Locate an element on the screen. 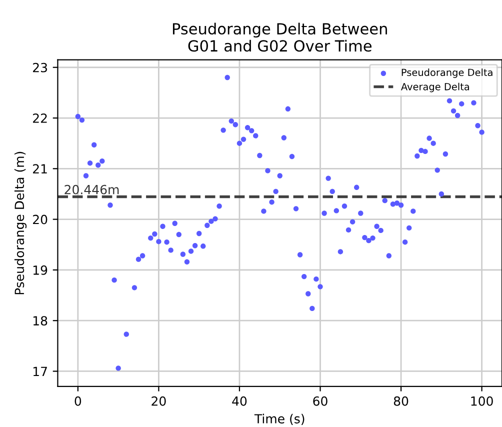  x-tick-label: 80 is located at coordinates (401, 401).